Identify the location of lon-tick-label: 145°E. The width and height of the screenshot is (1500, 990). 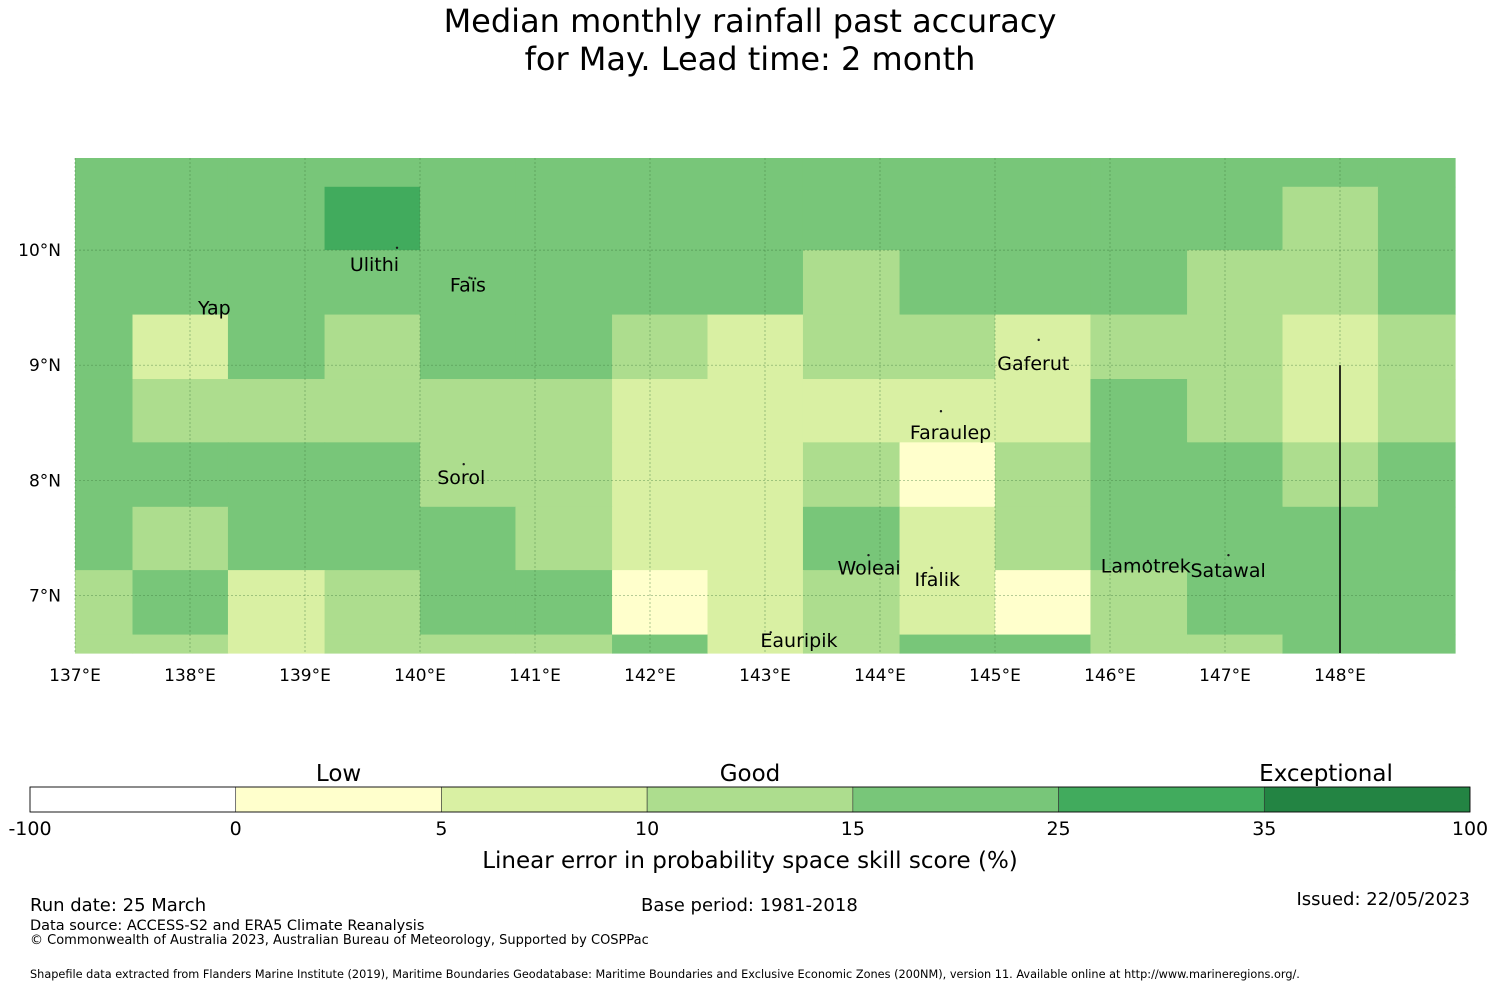
(995, 676).